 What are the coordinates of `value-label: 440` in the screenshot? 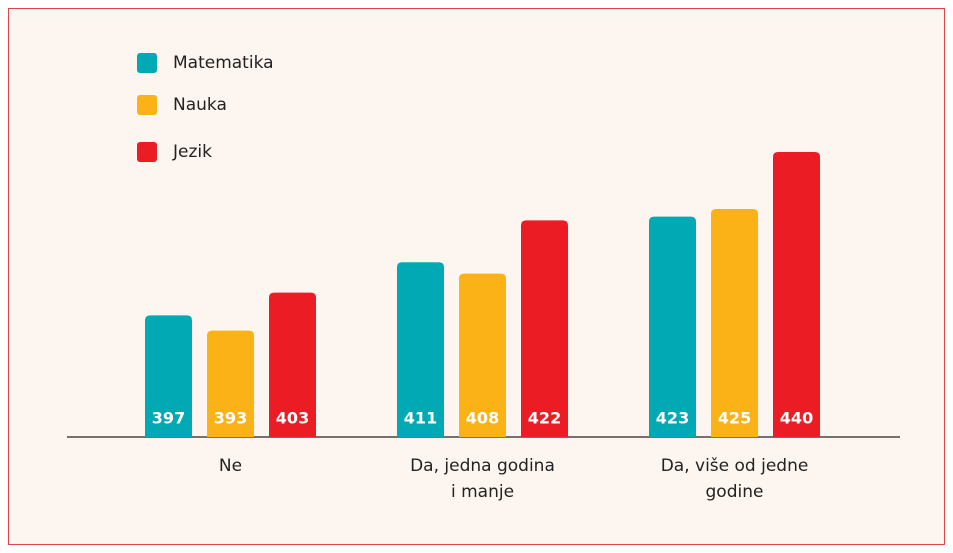 It's located at (796, 418).